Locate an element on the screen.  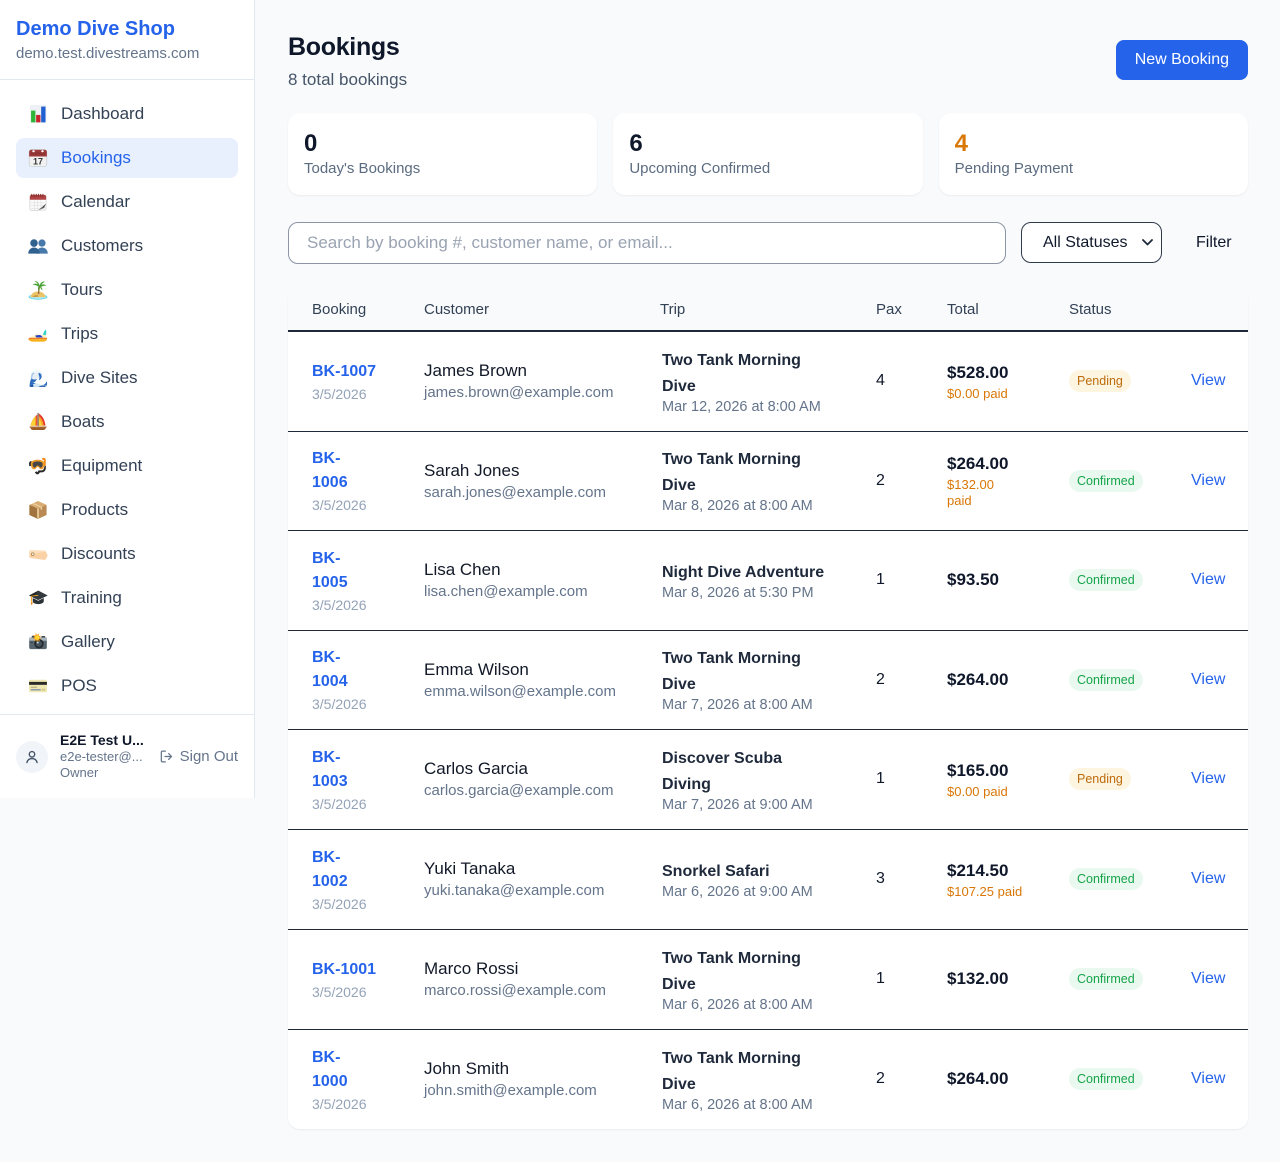
svg-text: 17 is located at coordinates (38, 161).